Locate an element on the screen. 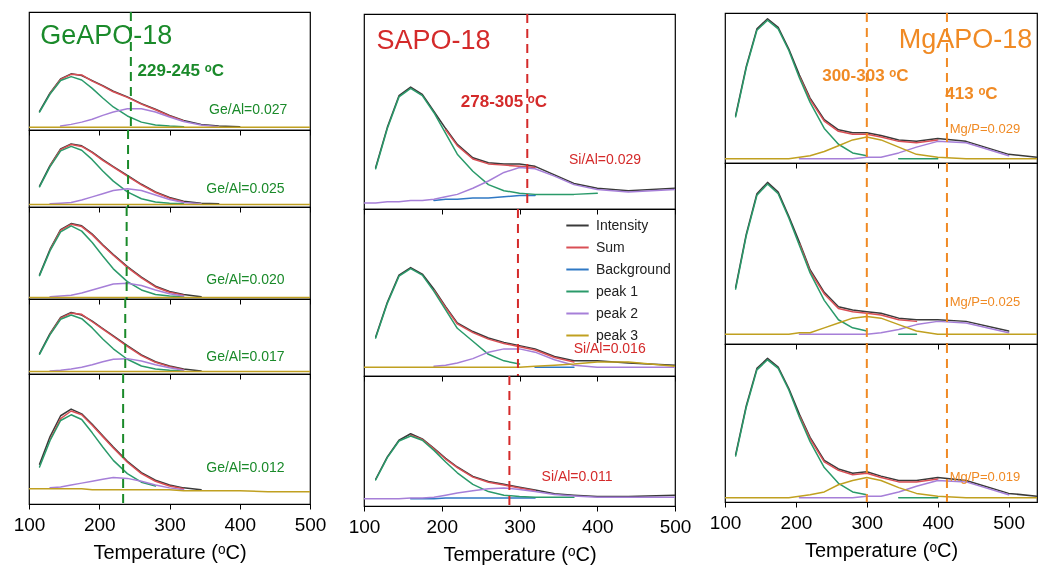  legend-label: Background is located at coordinates (633, 268).